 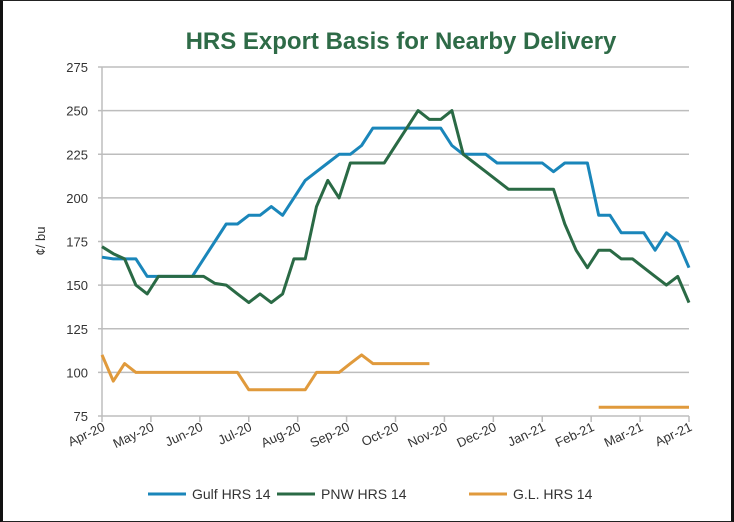 What do you see at coordinates (364, 494) in the screenshot?
I see `legend-label: PNW HRS 14` at bounding box center [364, 494].